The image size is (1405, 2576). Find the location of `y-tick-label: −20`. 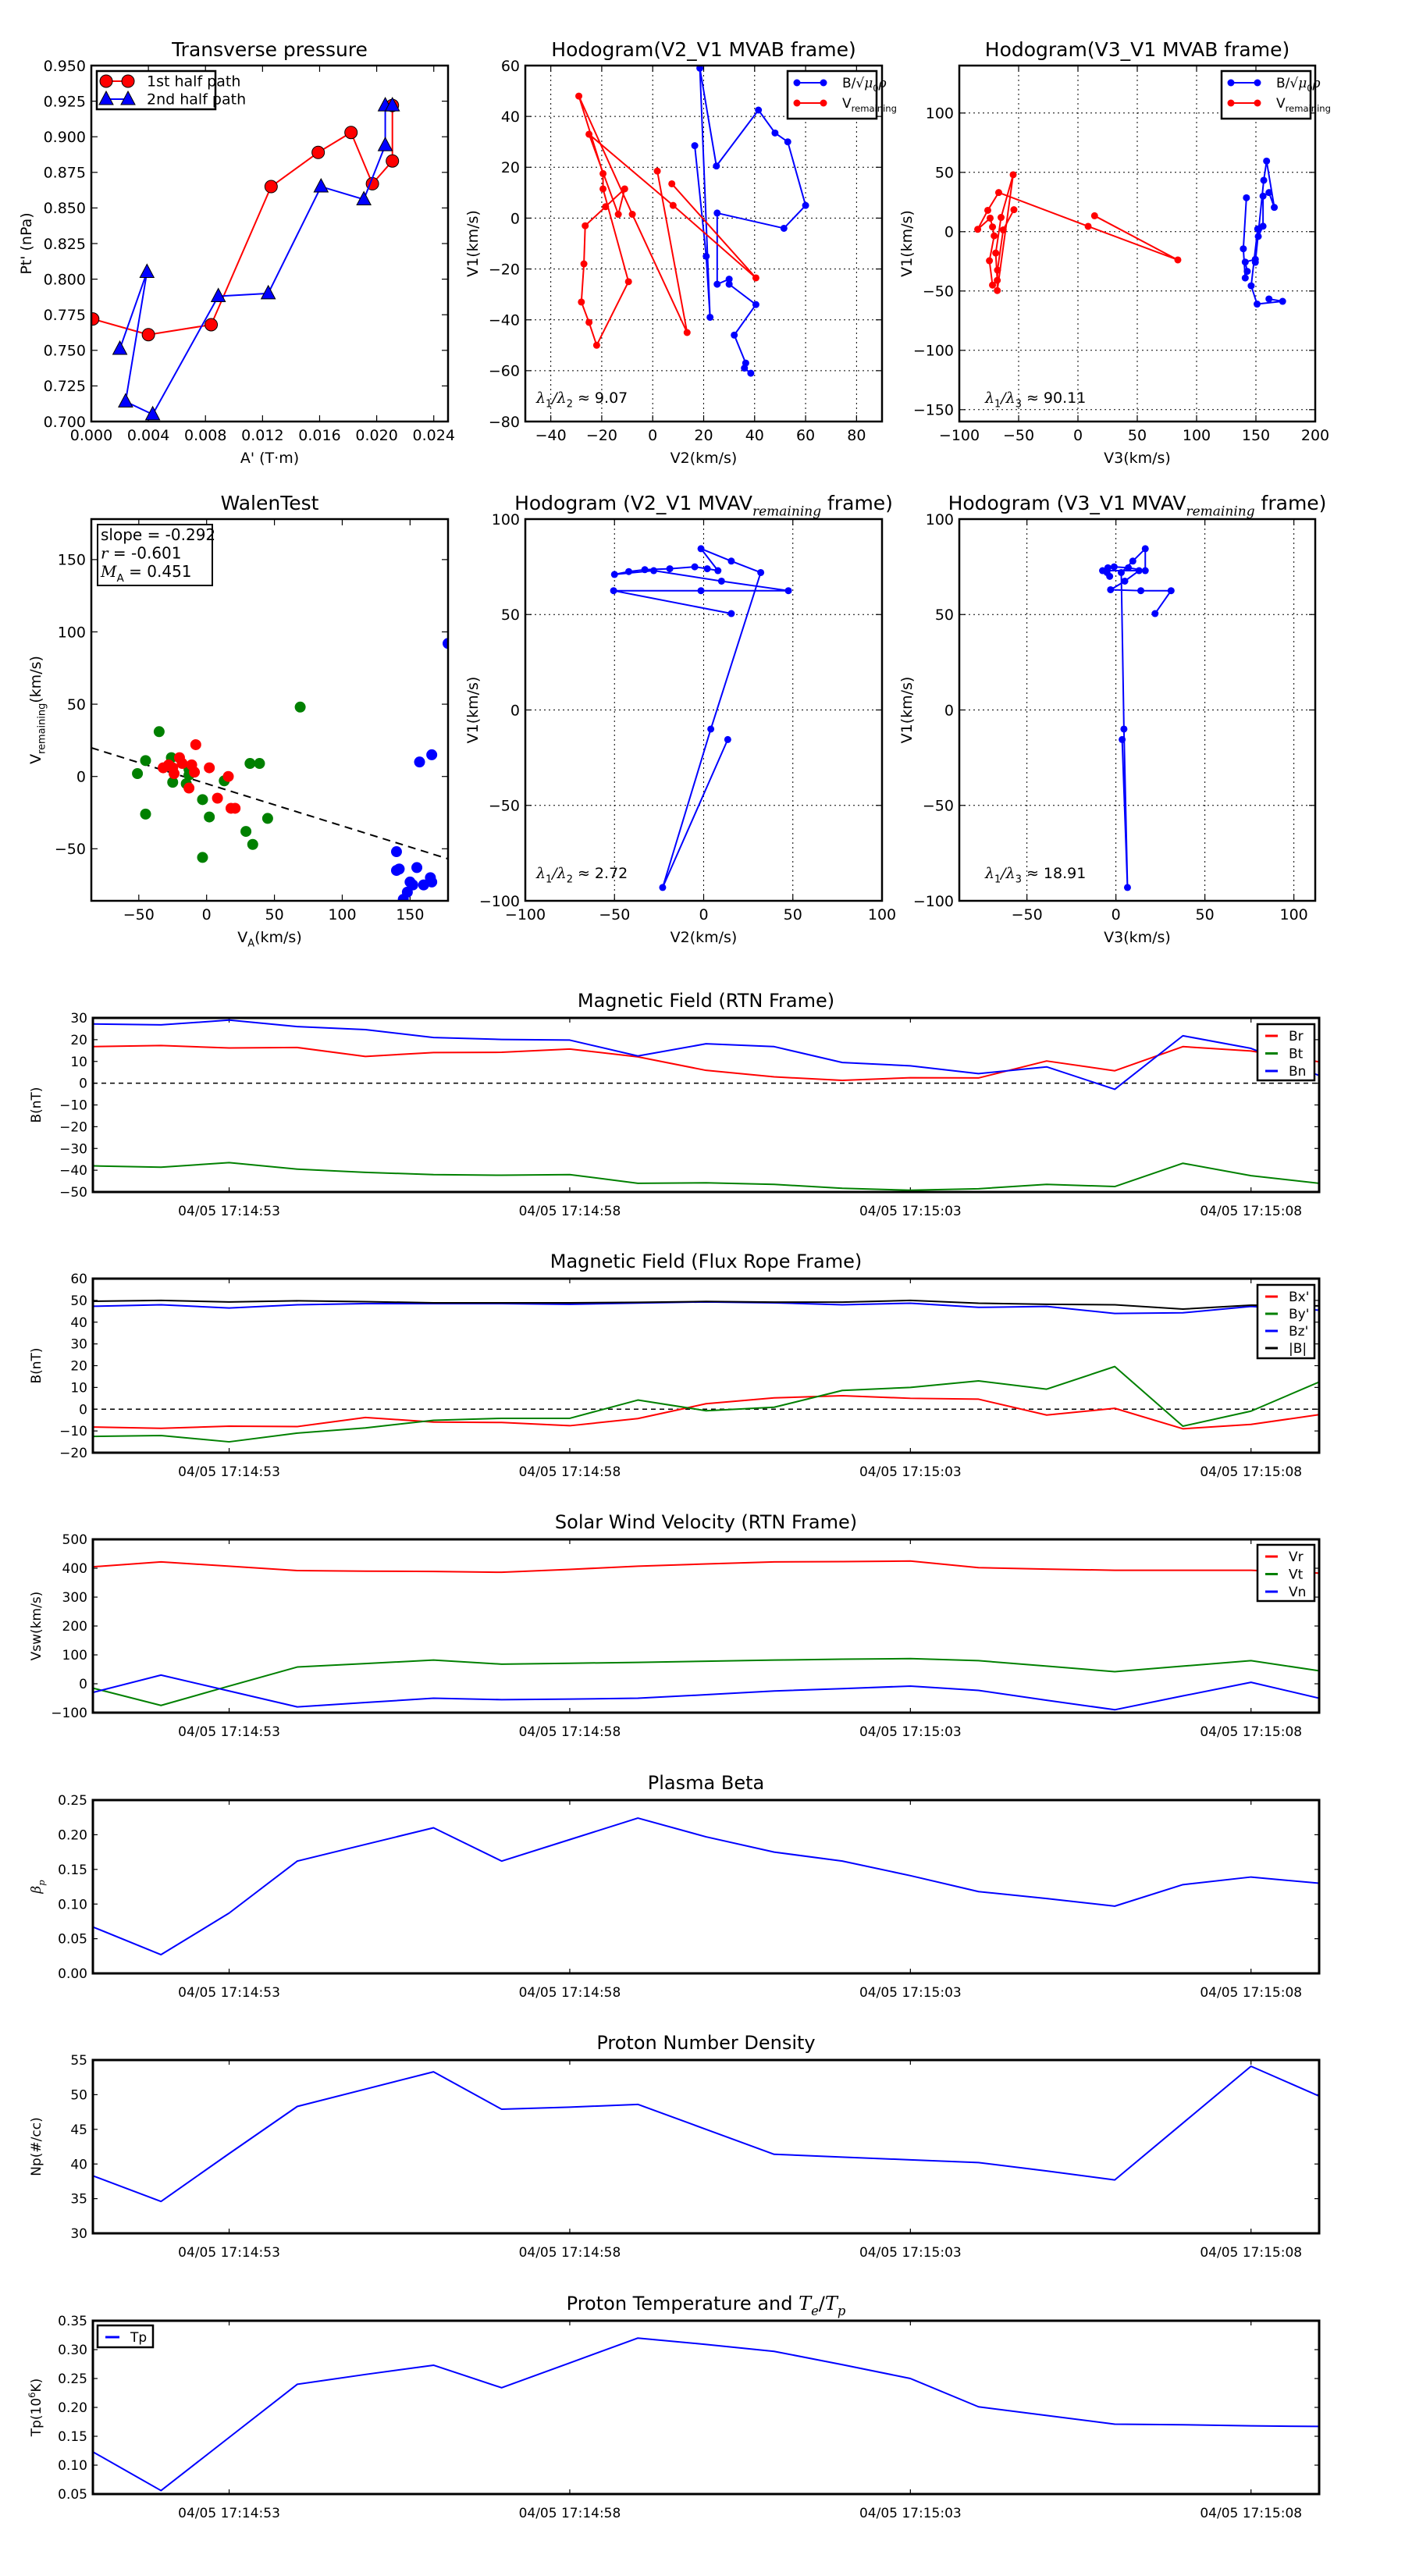

y-tick-label: −20 is located at coordinates (505, 269).